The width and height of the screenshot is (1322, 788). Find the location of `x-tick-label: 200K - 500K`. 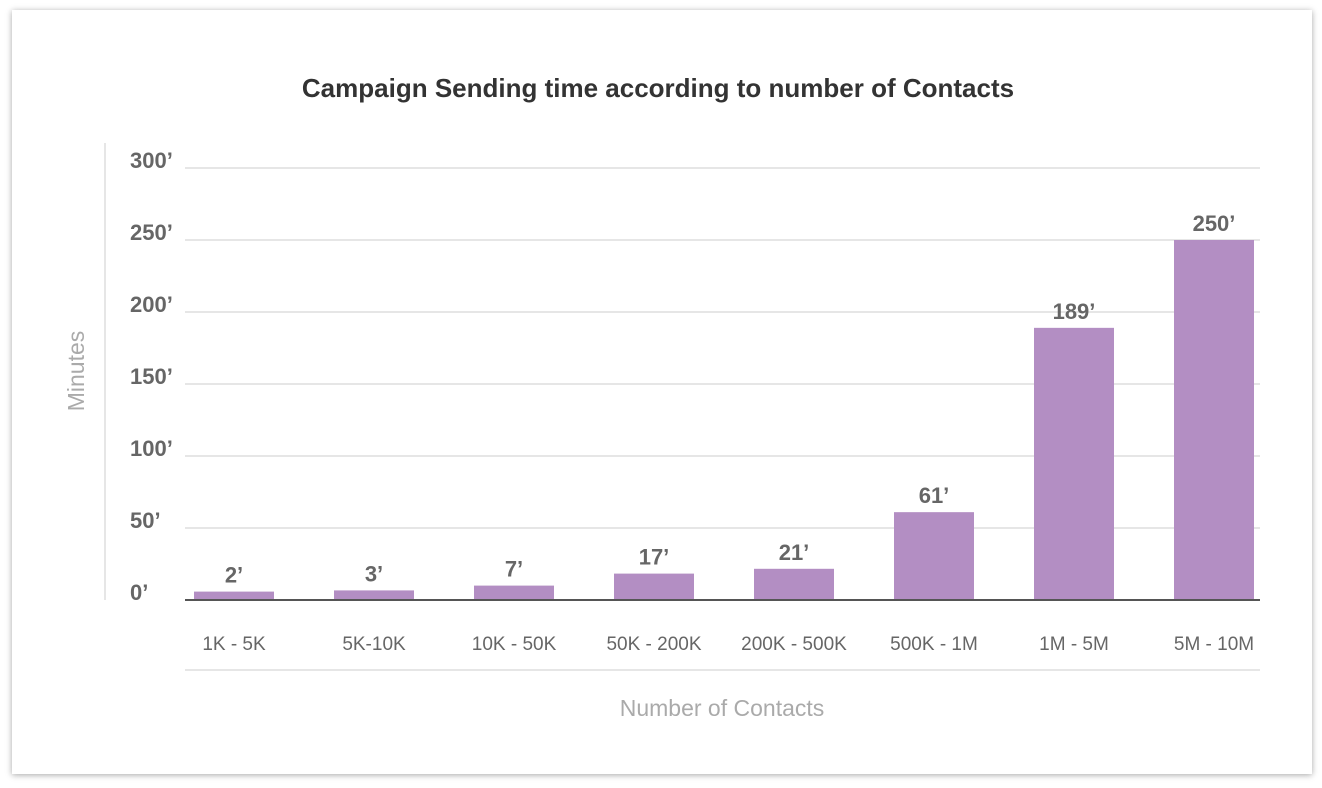

x-tick-label: 200K - 500K is located at coordinates (794, 644).